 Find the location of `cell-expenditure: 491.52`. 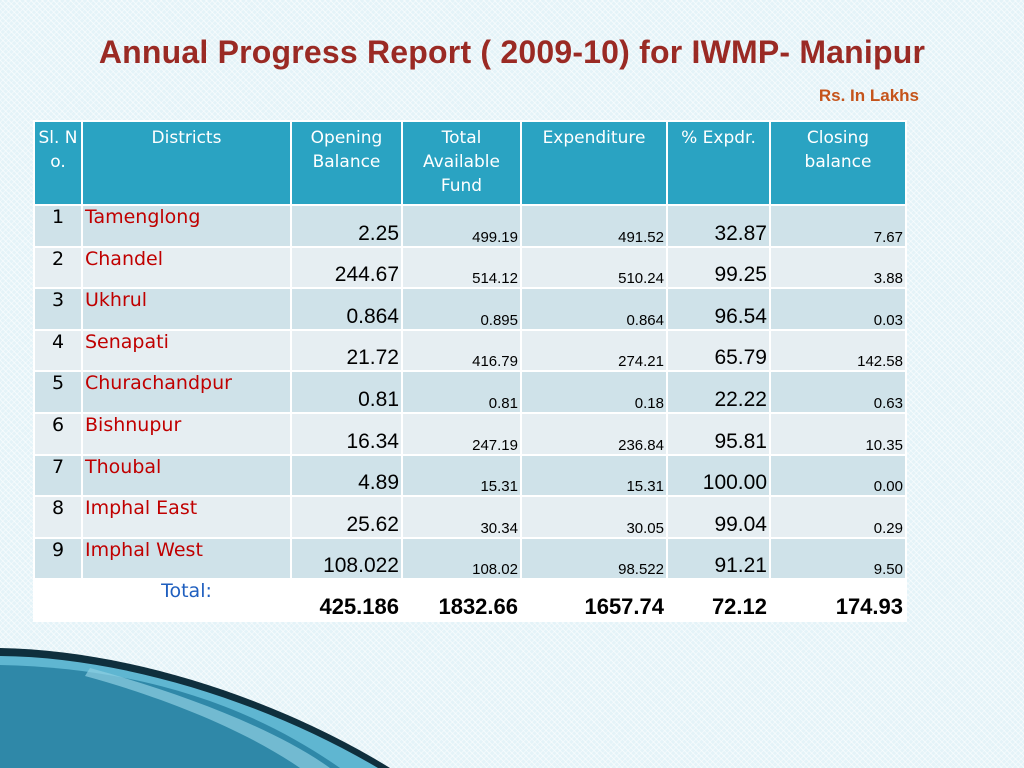

cell-expenditure: 491.52 is located at coordinates (594, 226).